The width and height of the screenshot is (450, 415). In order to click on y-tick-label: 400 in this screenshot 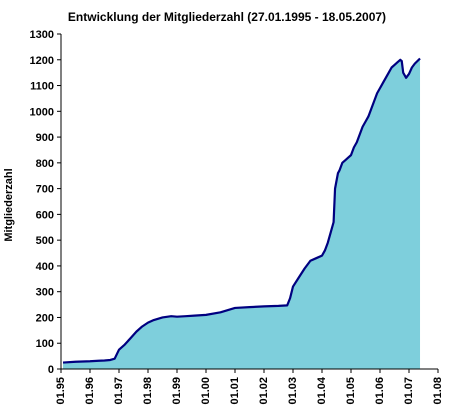, I will do `click(45, 267)`.